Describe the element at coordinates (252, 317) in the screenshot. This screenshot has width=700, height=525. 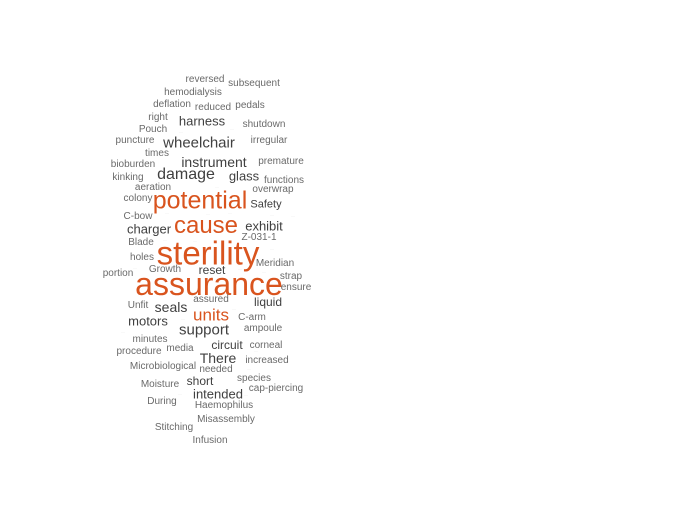
I see `word-c-arm: C-arm` at that location.